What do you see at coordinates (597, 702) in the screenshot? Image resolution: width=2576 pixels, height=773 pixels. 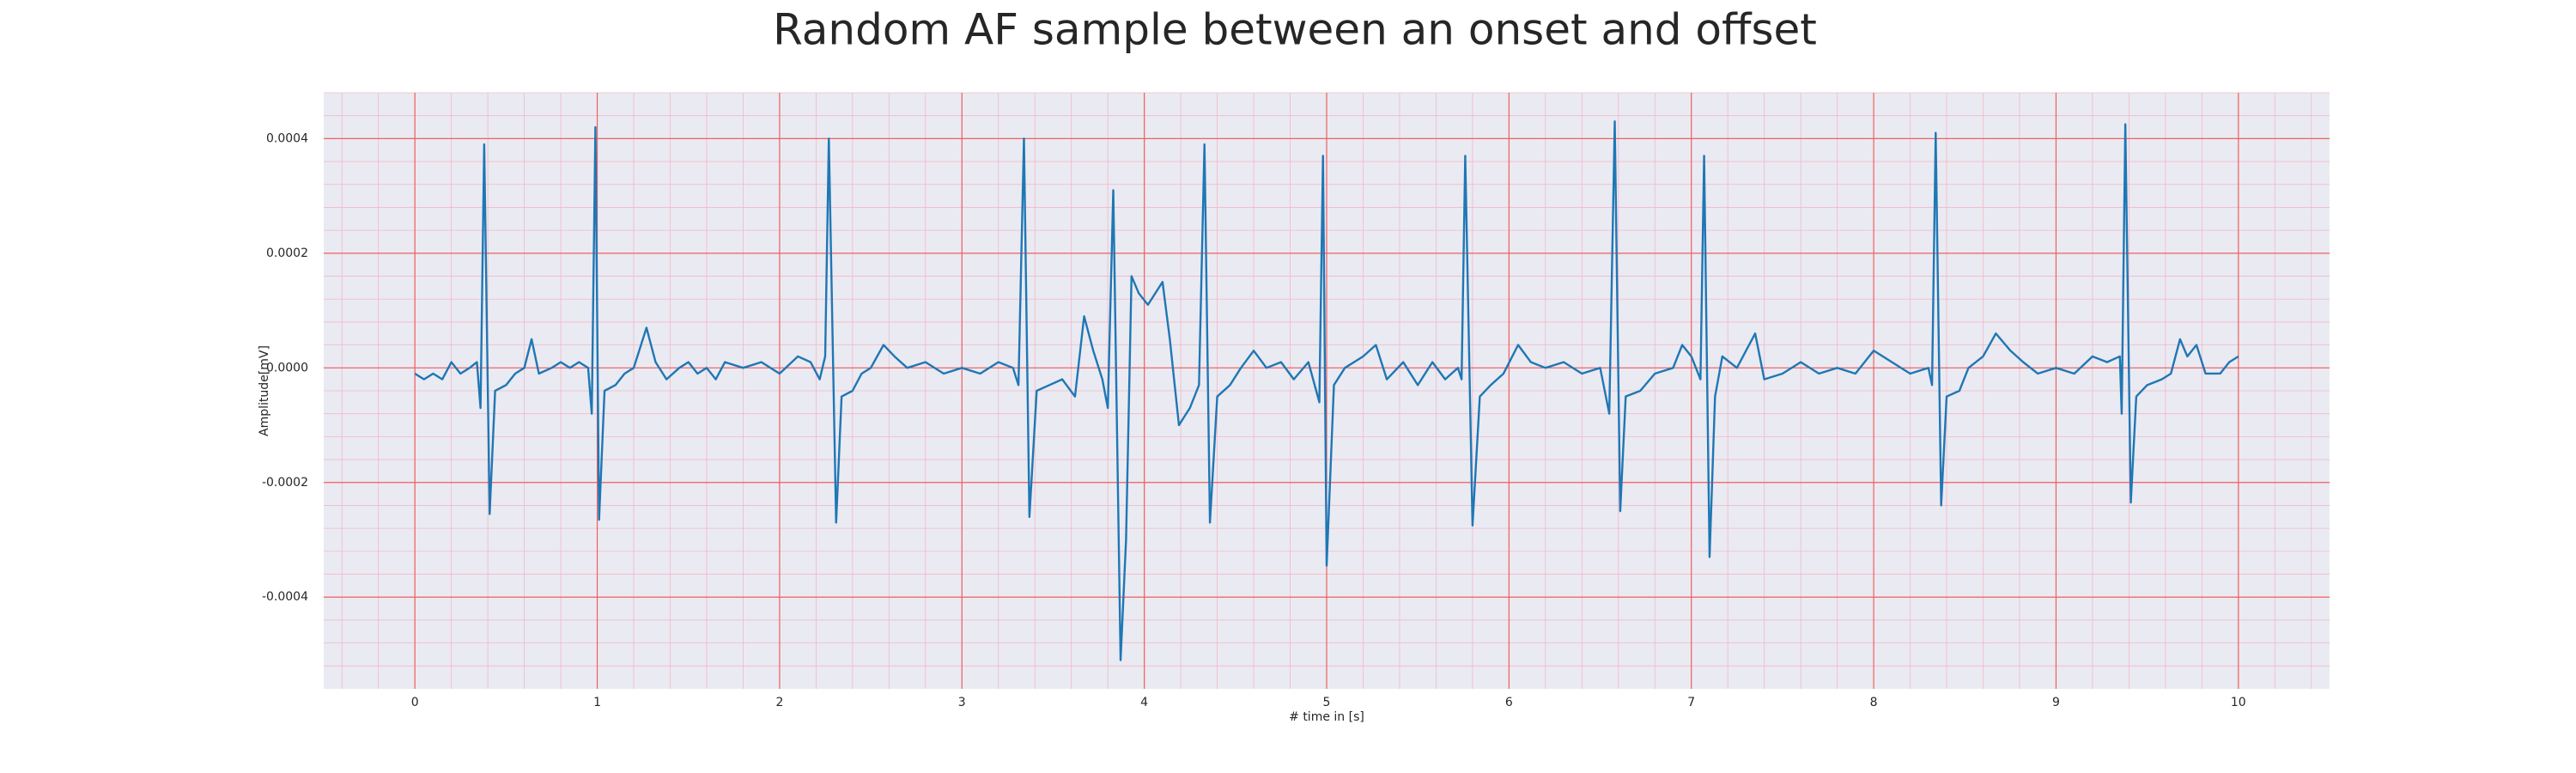 I see `x-tick-label: 1` at bounding box center [597, 702].